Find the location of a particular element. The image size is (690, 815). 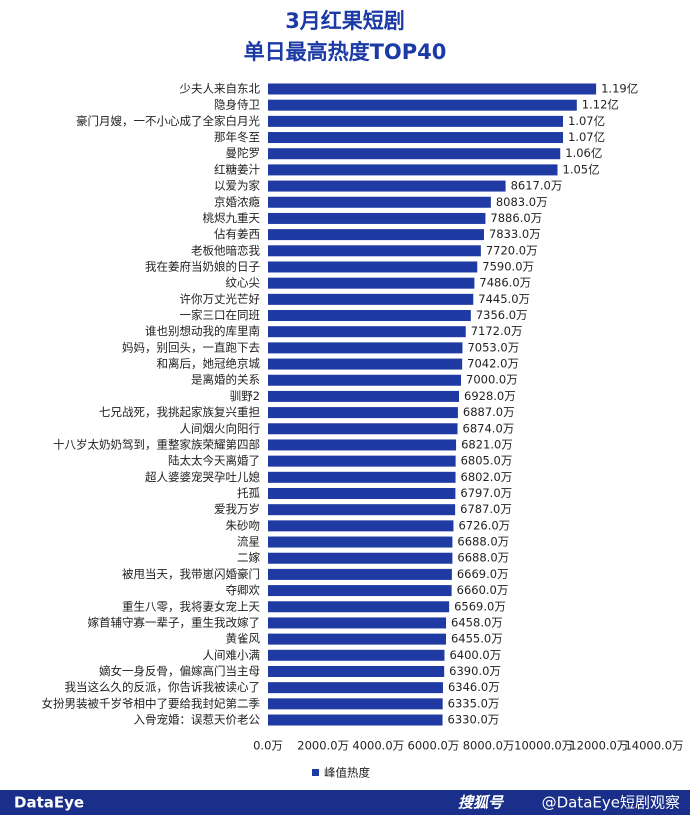

y-tick-label: 一家三口在同班 is located at coordinates (220, 315).